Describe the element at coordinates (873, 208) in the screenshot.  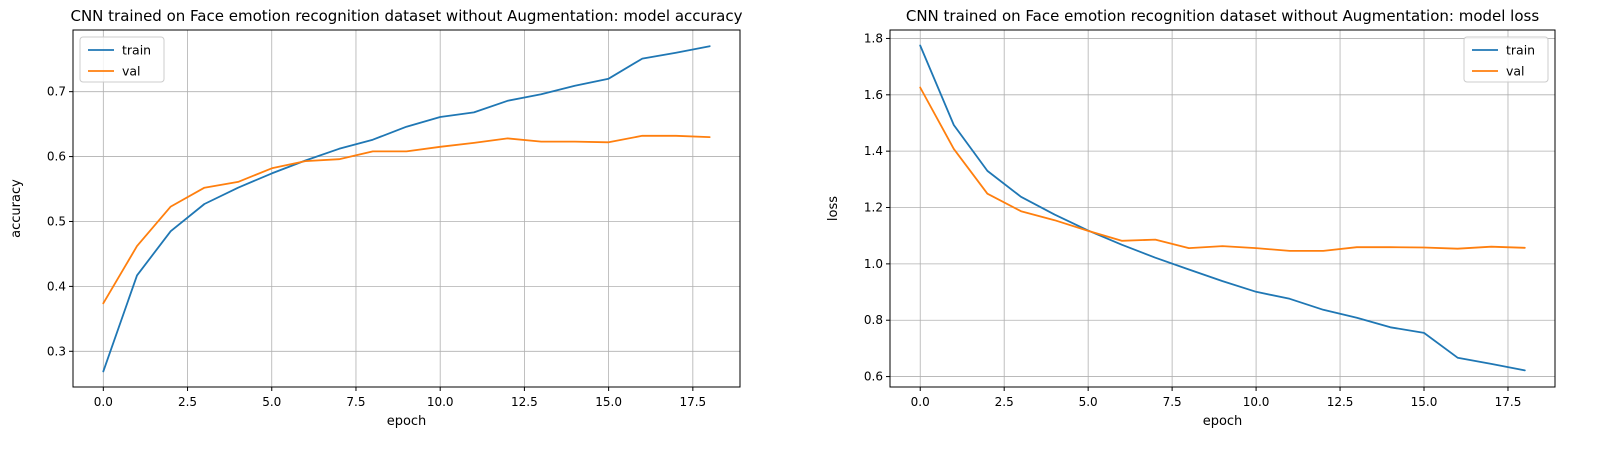
I see `y-tick-label: 1.2` at that location.